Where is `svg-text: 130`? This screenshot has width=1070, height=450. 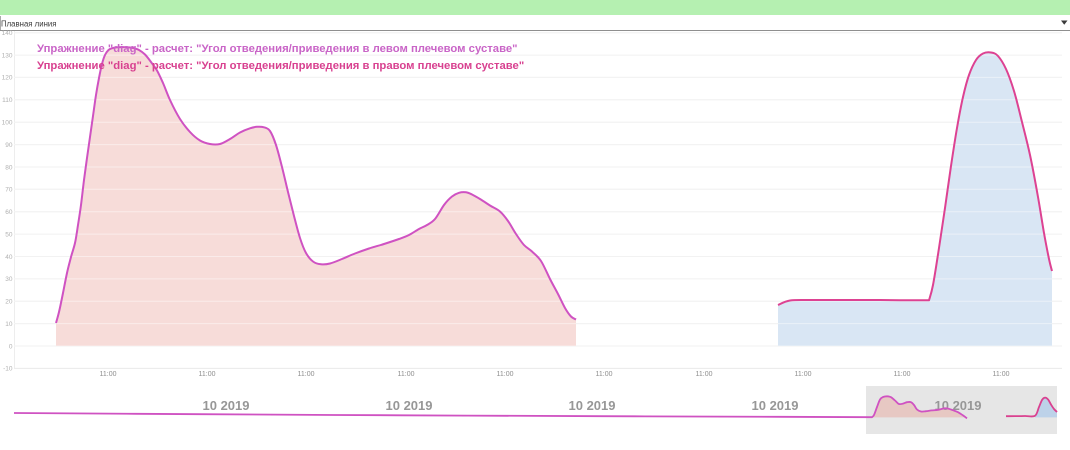 svg-text: 130 is located at coordinates (7, 55).